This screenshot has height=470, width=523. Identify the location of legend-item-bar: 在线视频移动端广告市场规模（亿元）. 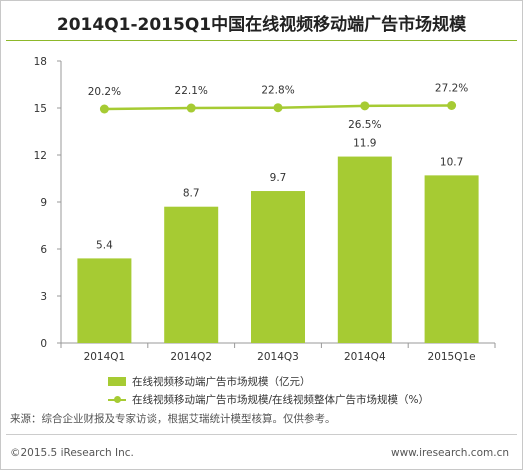
(268, 381).